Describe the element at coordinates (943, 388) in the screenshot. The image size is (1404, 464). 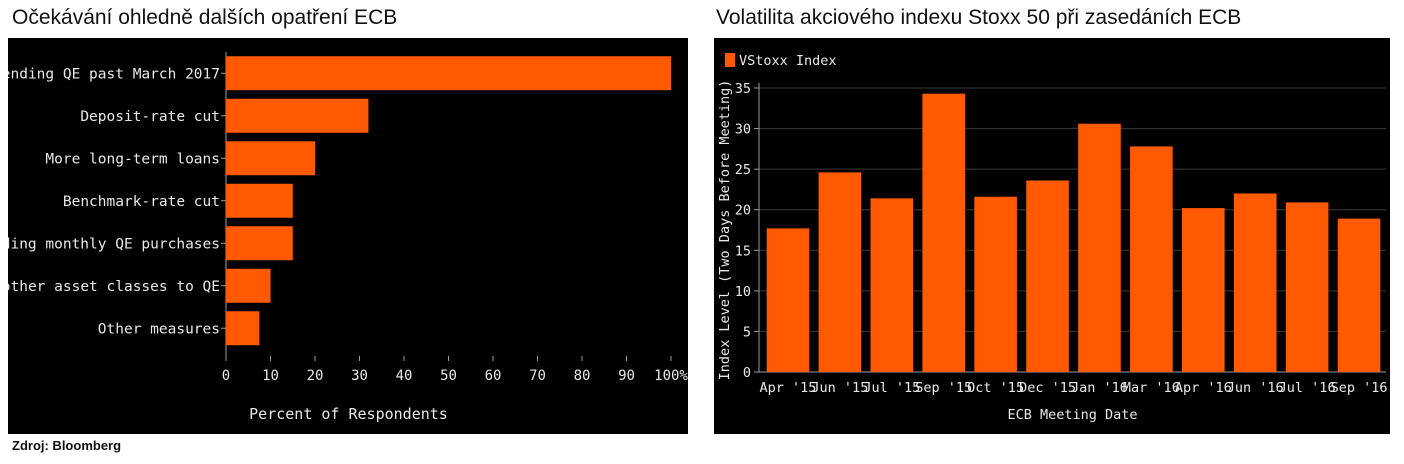
I see `x-tick-label: Sep '15` at that location.